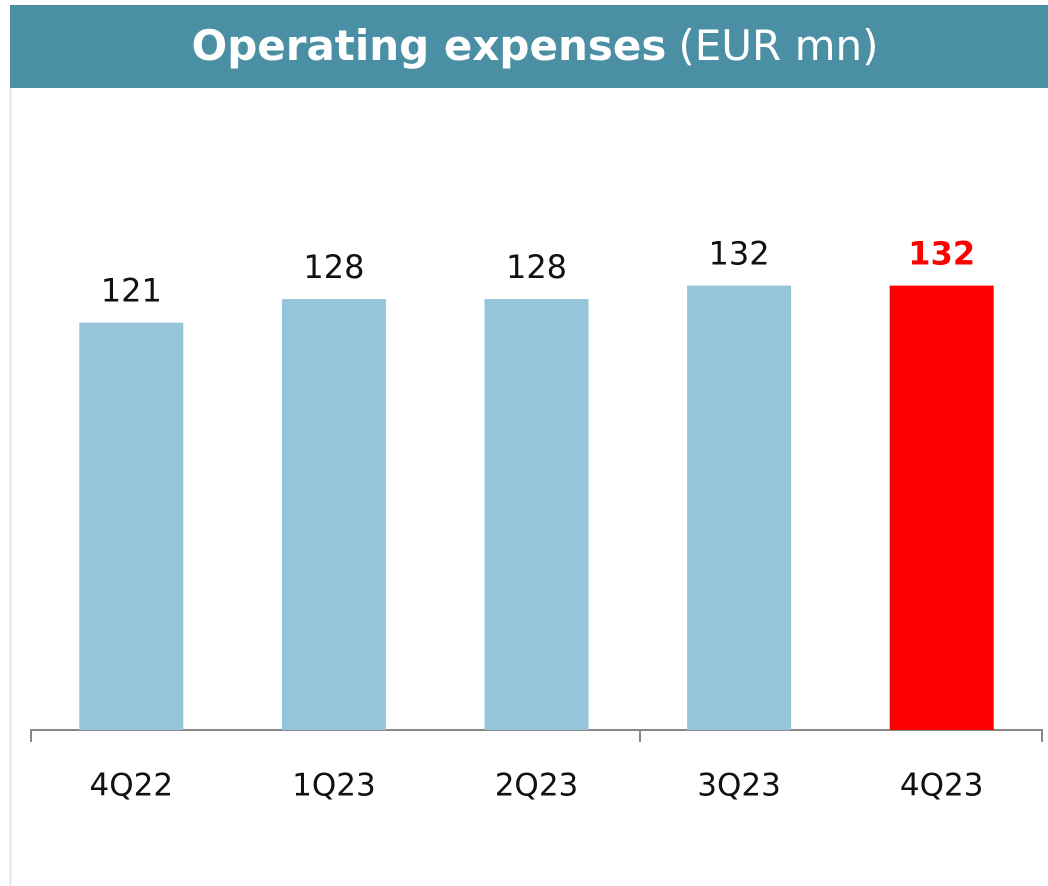 The width and height of the screenshot is (1048, 886). Describe the element at coordinates (739, 786) in the screenshot. I see `x-tick-label: 3Q23` at that location.